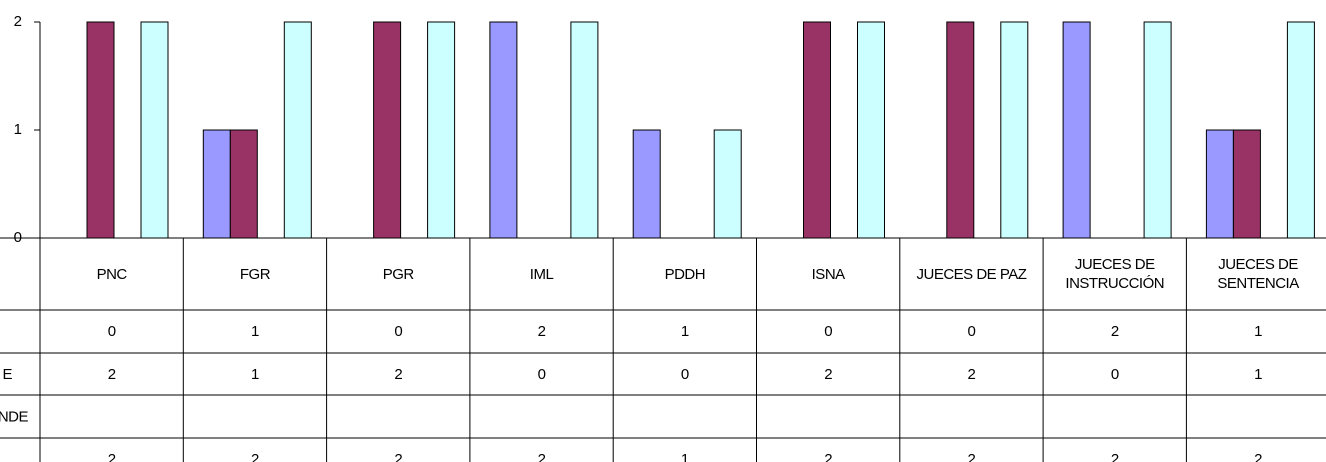  Describe the element at coordinates (14, 416) in the screenshot. I see `legend-label: NDE` at that location.